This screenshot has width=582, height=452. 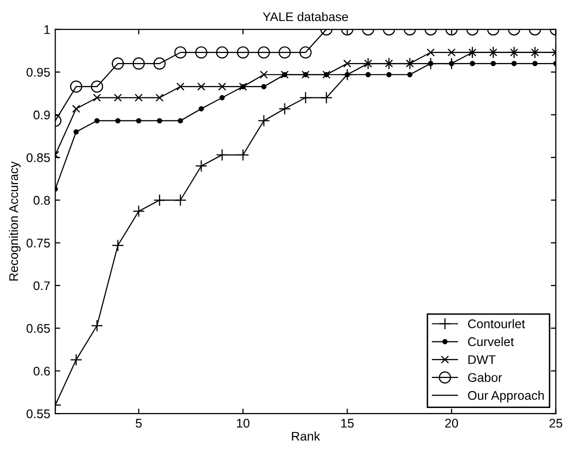 I want to click on legend-label: Contourlet, so click(x=497, y=323).